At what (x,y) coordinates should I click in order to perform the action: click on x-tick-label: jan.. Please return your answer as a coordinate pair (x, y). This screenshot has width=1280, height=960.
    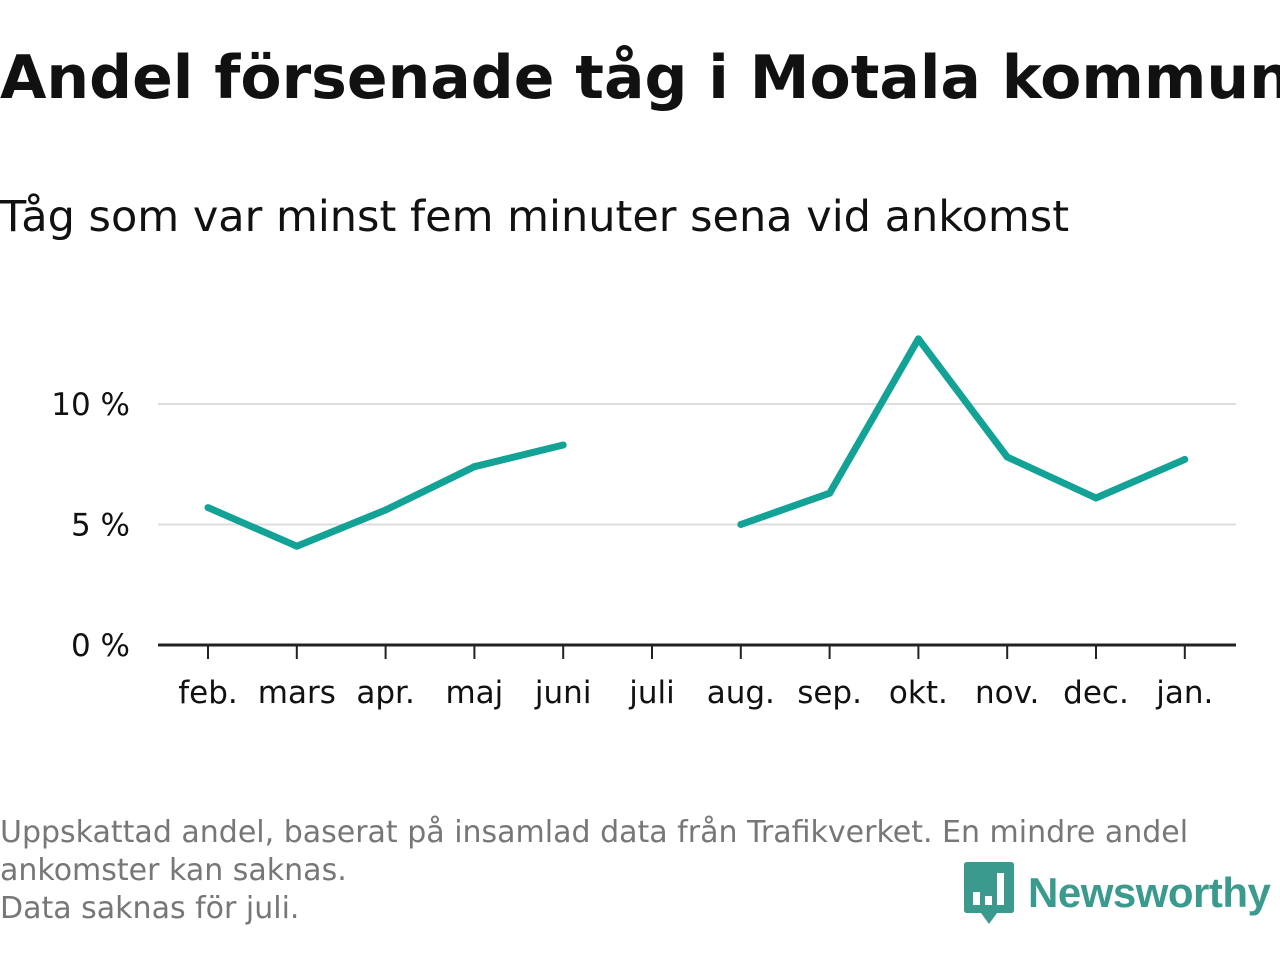
    Looking at the image, I should click on (1184, 693).